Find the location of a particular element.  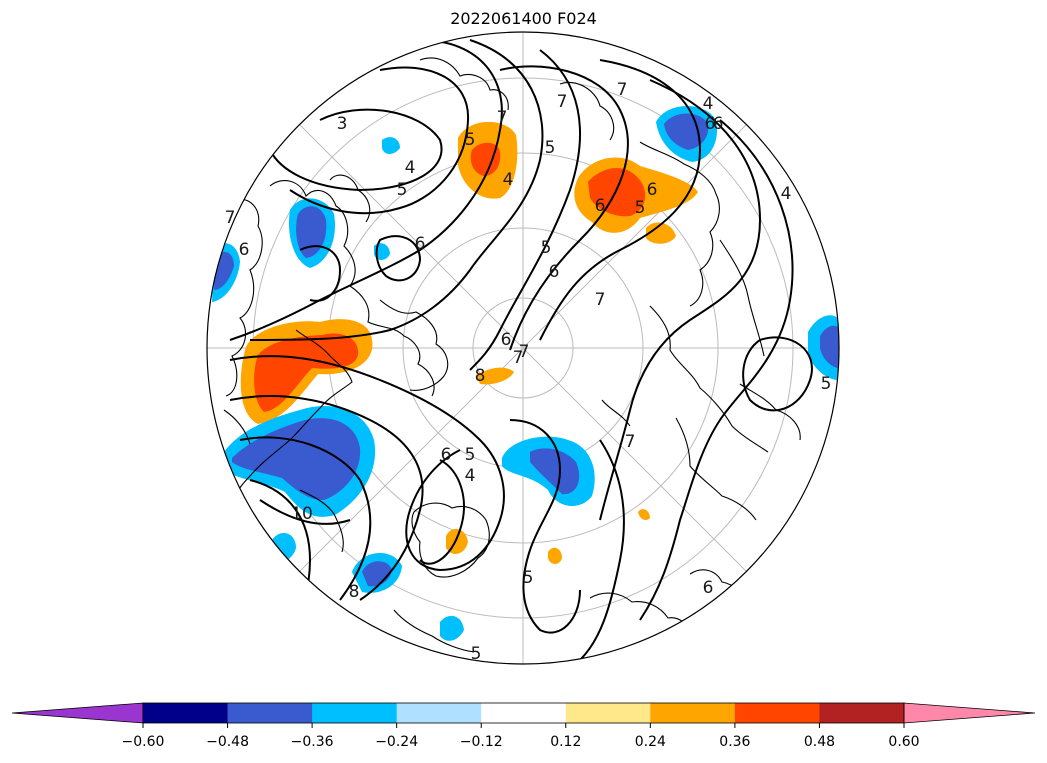

colorbar-tick-label: 0.12 is located at coordinates (565, 742).